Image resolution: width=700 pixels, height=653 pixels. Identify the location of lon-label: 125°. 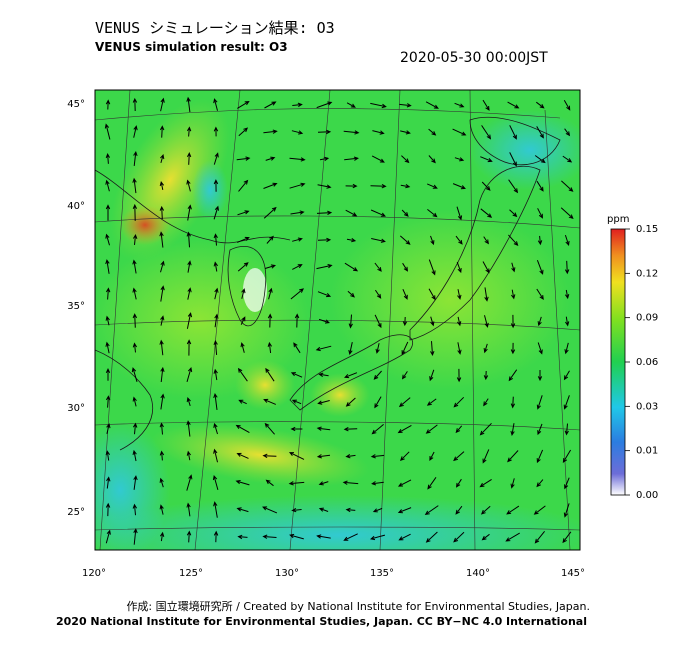
(191, 573).